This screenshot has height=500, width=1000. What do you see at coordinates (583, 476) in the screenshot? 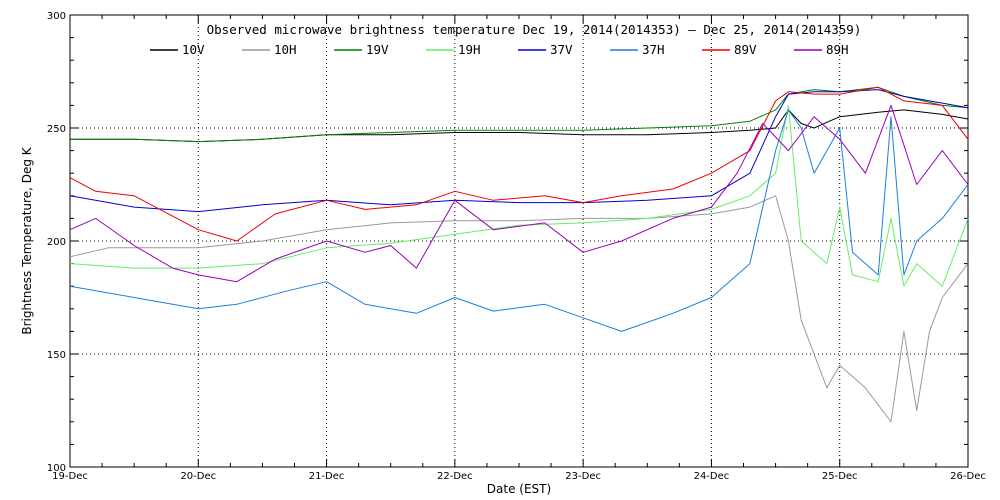
I see `x-tick-label: 23-Dec` at bounding box center [583, 476].